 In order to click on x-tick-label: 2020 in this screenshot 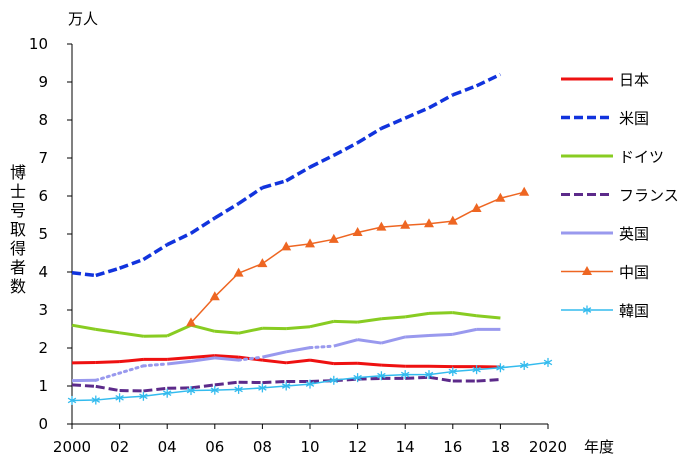, I will do `click(548, 447)`.